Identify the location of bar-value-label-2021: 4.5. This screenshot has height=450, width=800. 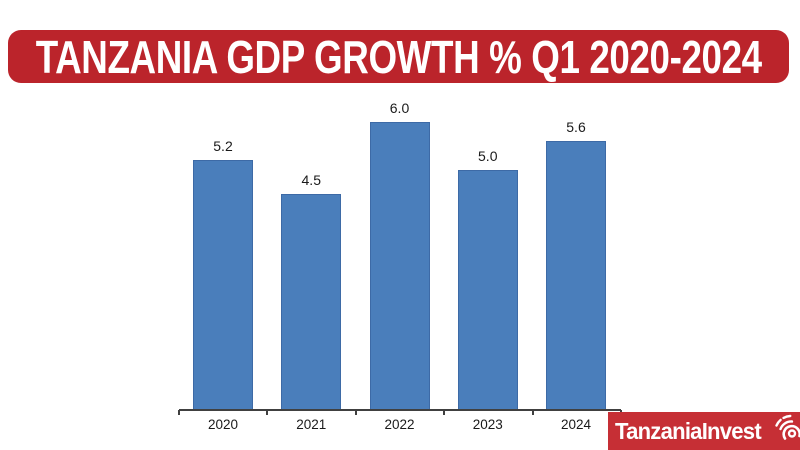
(311, 180).